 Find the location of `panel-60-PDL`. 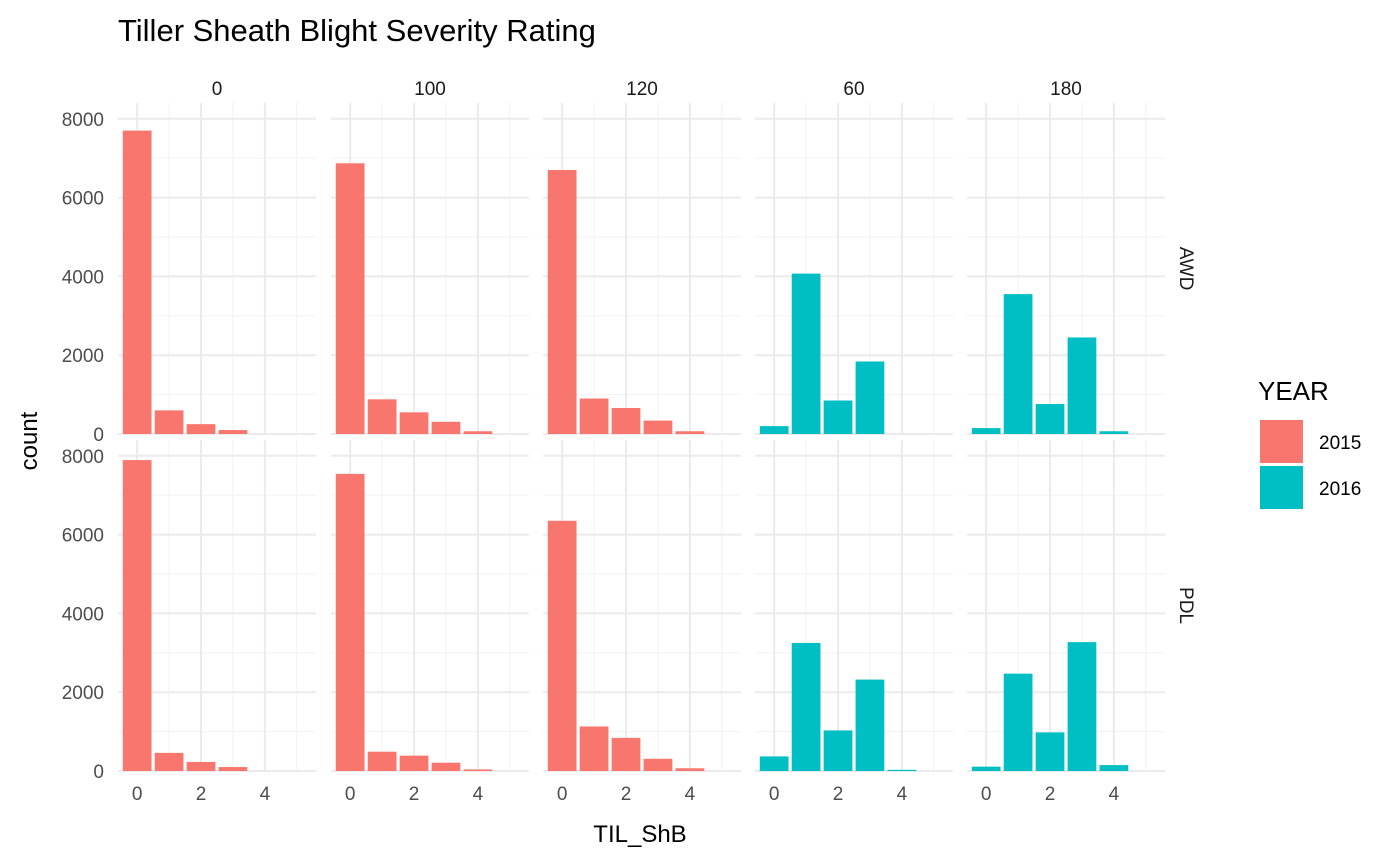

panel-60-PDL is located at coordinates (854, 606).